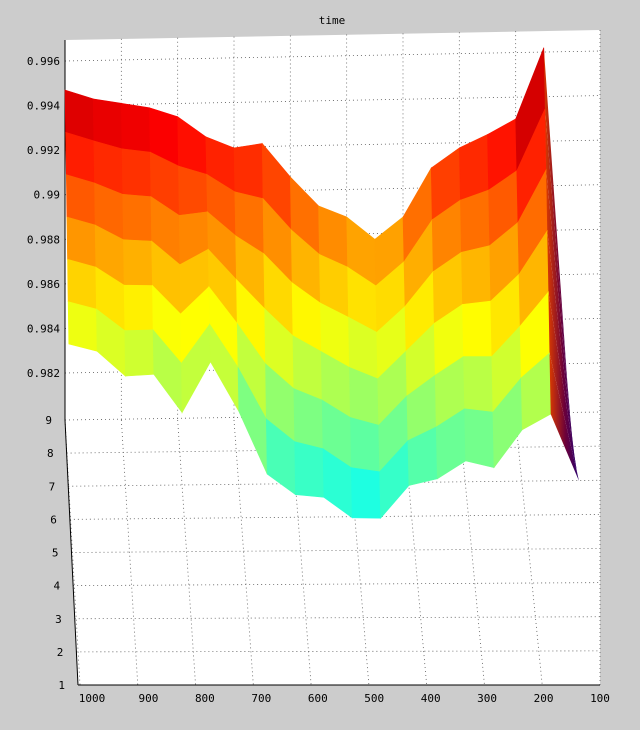  What do you see at coordinates (205, 698) in the screenshot?
I see `x-tick-label: 800` at bounding box center [205, 698].